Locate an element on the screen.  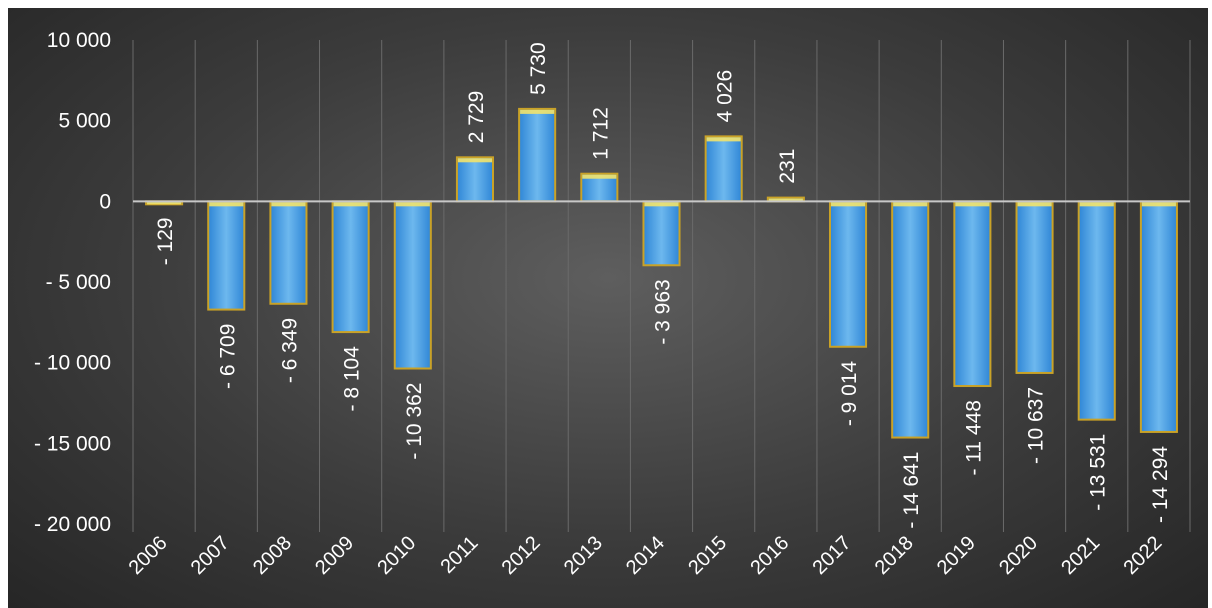
x-tick-label: 2014 is located at coordinates (645, 555).